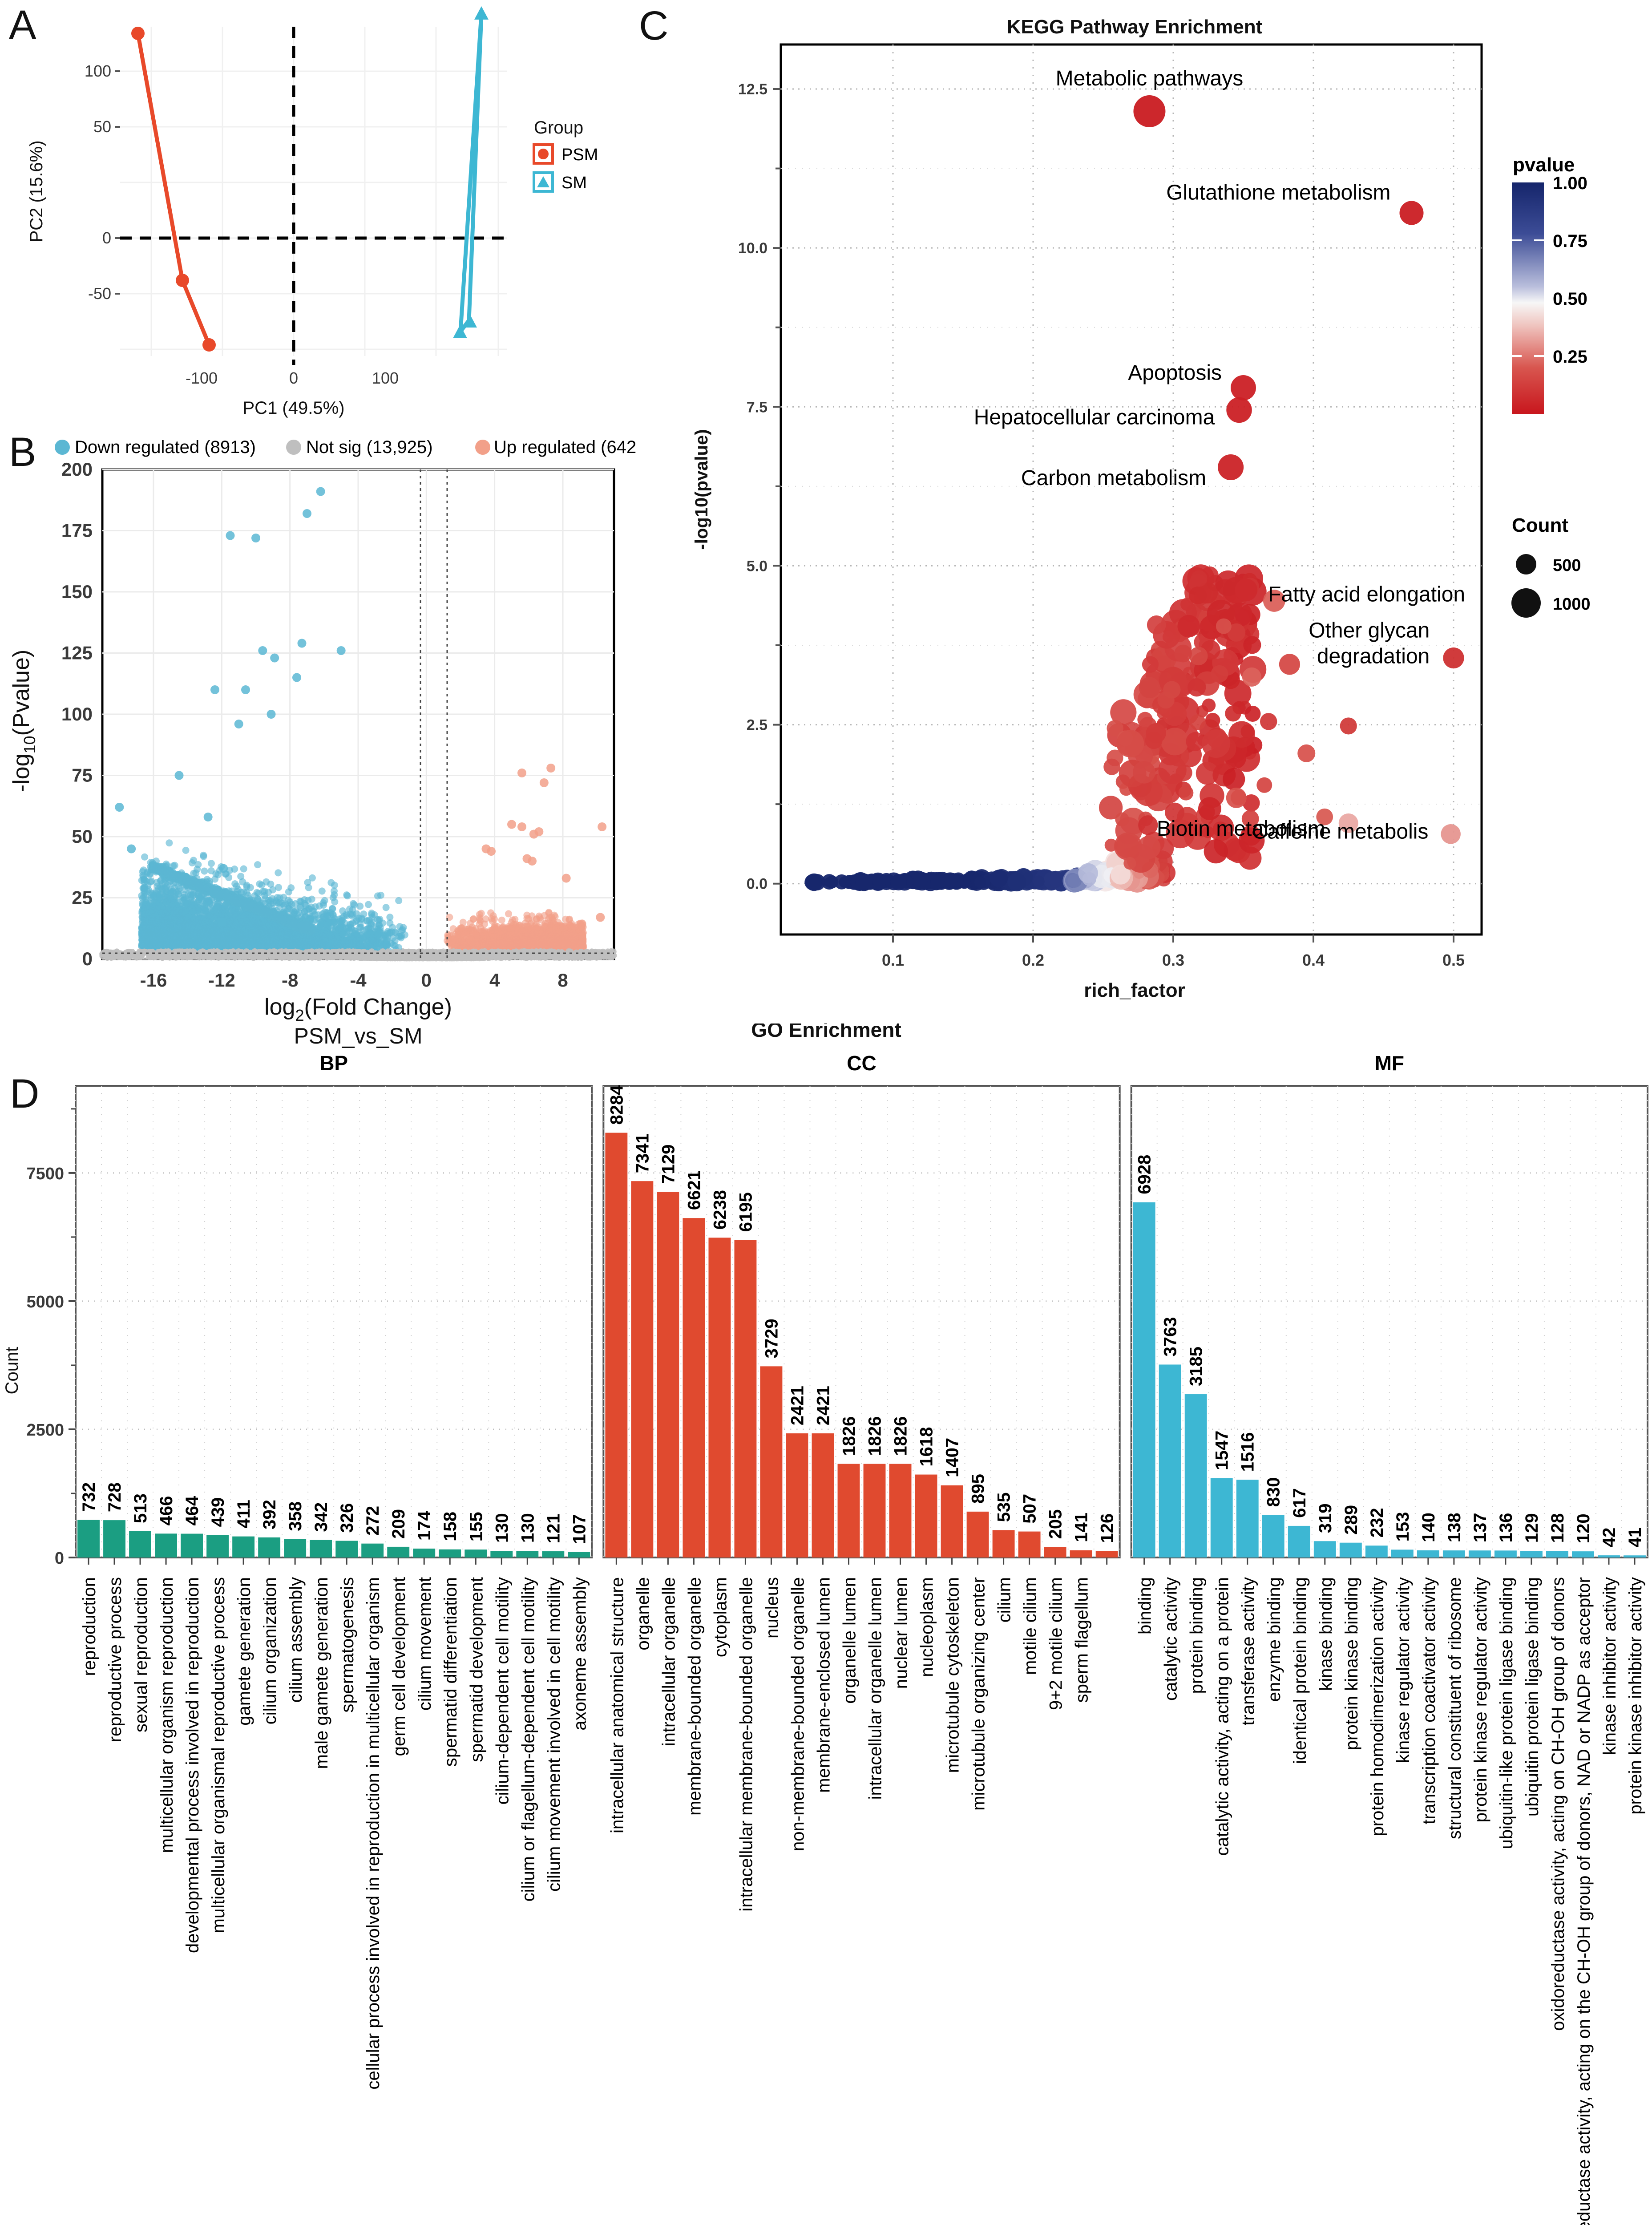 This screenshot has height=2225, width=1652. What do you see at coordinates (100, 293) in the screenshot?
I see `pca-y-tick: -50` at bounding box center [100, 293].